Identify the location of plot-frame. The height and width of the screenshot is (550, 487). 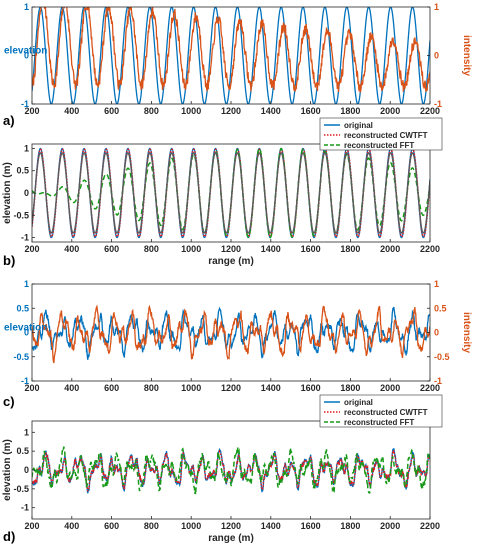
(231, 470).